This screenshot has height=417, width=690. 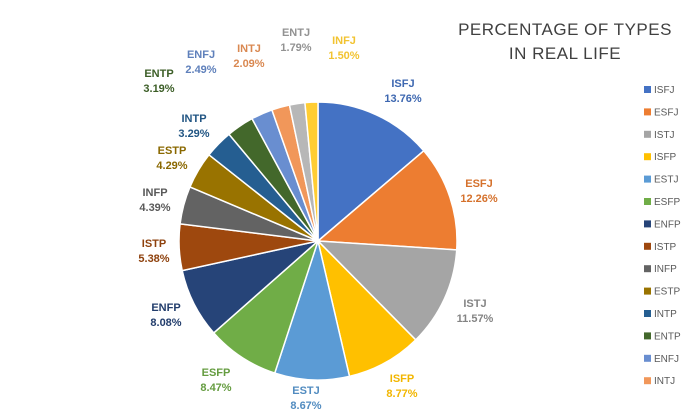 What do you see at coordinates (565, 53) in the screenshot?
I see `chart-title-line-2: IN REAL LIFE` at bounding box center [565, 53].